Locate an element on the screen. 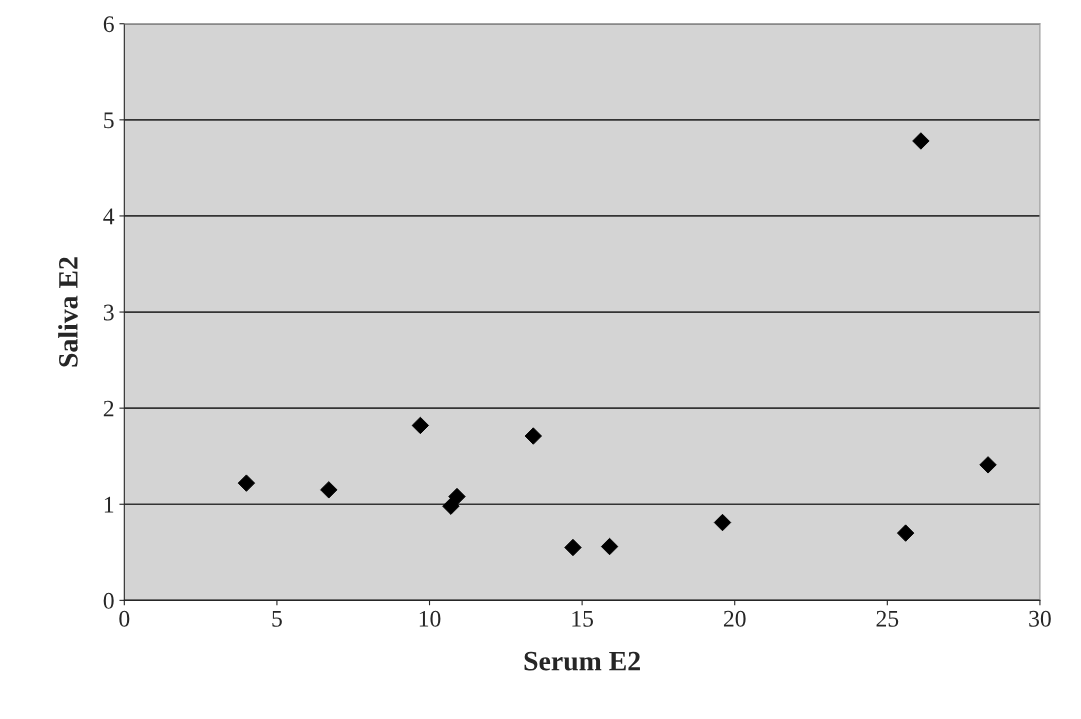 This screenshot has height=719, width=1081. x-tick-label: 25 is located at coordinates (887, 618).